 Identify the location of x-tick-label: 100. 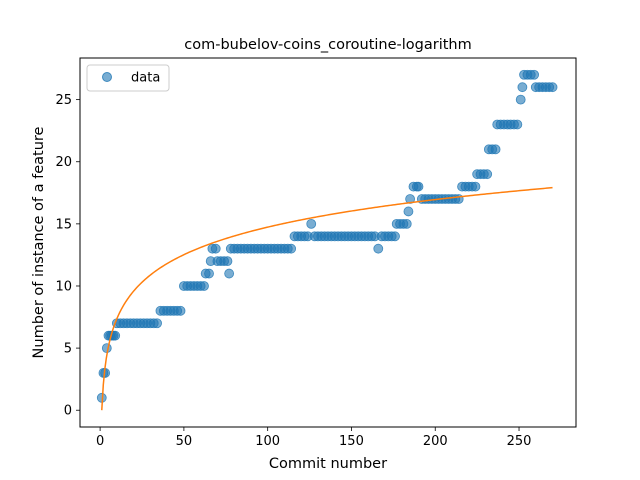
(267, 441).